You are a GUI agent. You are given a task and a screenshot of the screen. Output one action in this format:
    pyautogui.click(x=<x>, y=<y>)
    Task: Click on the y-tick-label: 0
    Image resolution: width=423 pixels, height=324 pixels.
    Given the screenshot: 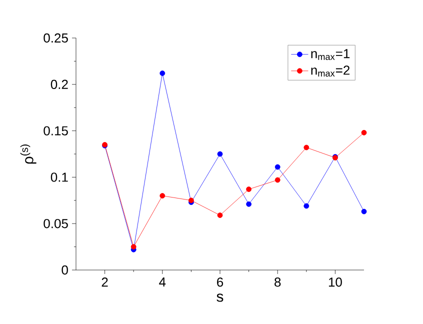 What is the action you would take?
    pyautogui.click(x=65, y=270)
    